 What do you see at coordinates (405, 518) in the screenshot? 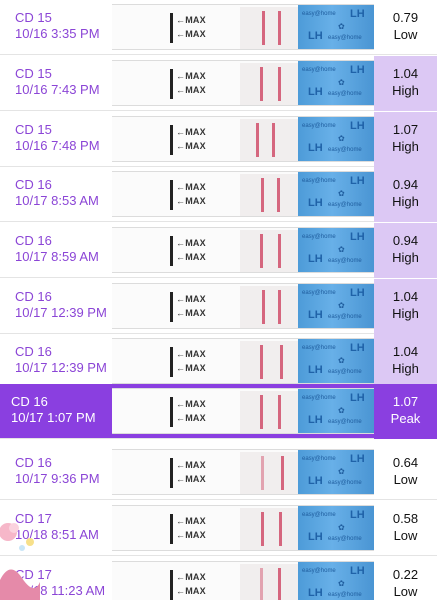
I see `reading-ratio: 0.58` at bounding box center [405, 518].